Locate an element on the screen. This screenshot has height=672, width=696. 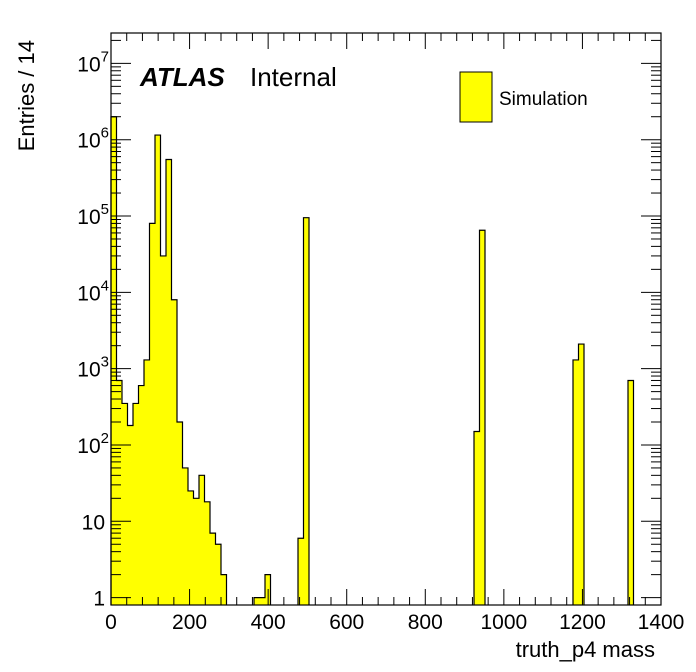
y-tick-label: 1 is located at coordinates (99, 599).